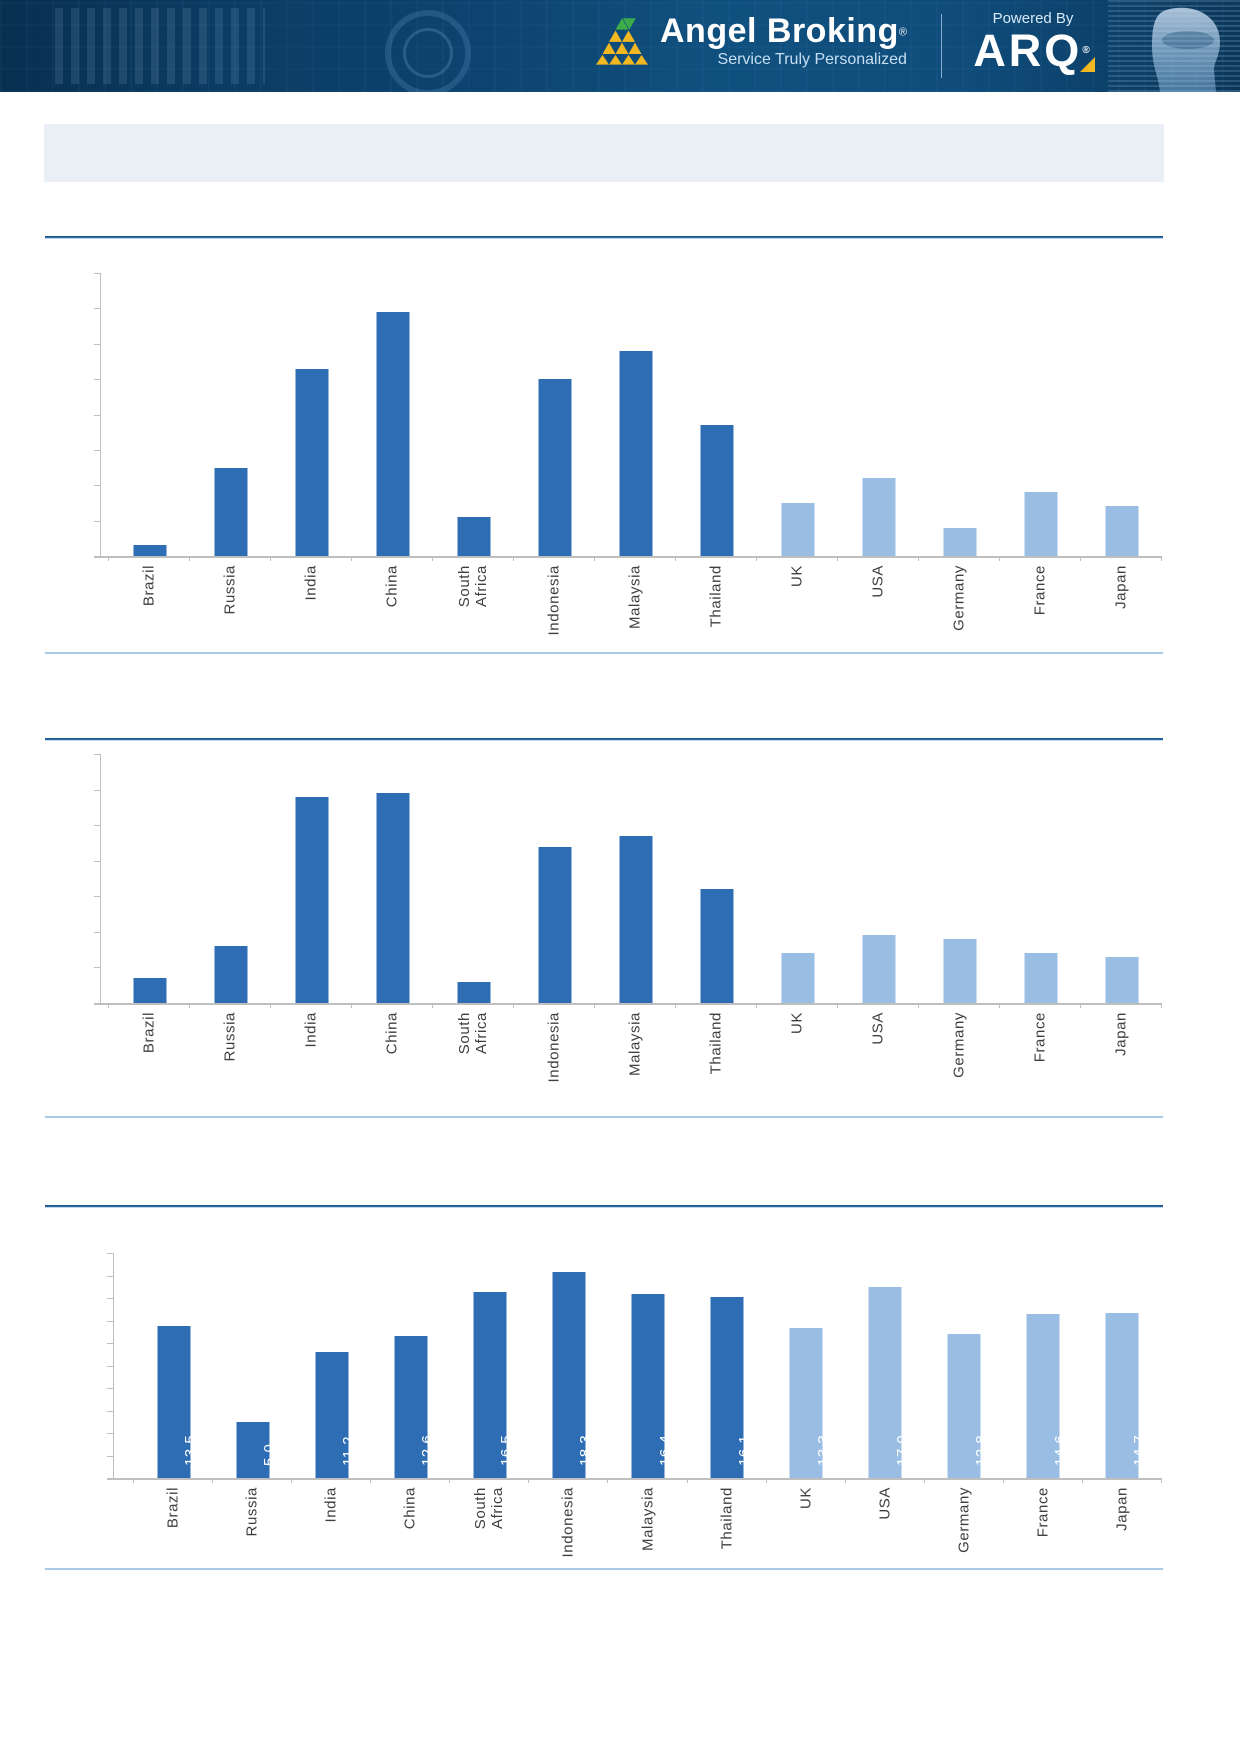 Image resolution: width=1240 pixels, height=1754 pixels. I want to click on label-cell-germany: Germany, so click(959, 1059).